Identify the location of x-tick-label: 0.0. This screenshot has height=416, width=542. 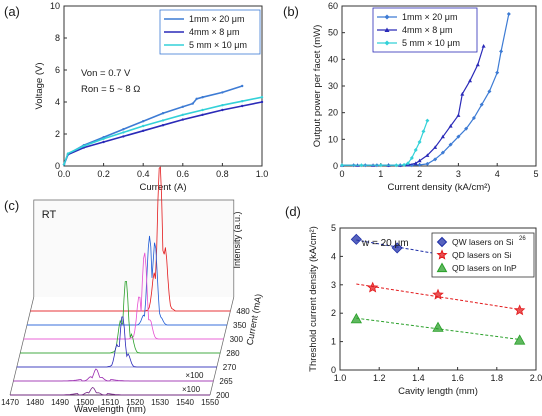
(64, 174).